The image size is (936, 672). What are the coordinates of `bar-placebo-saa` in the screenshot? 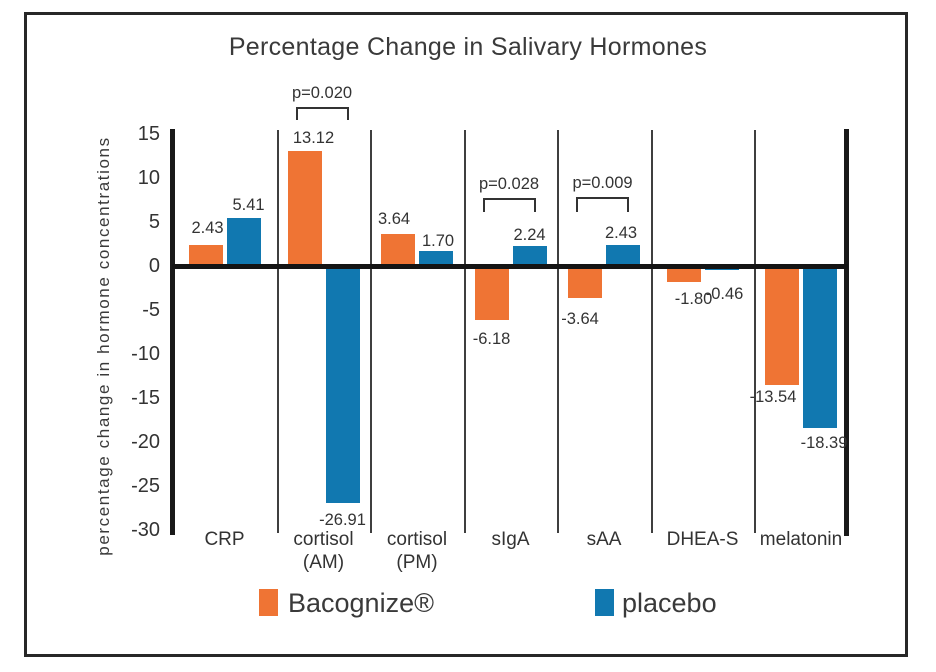 It's located at (623, 255).